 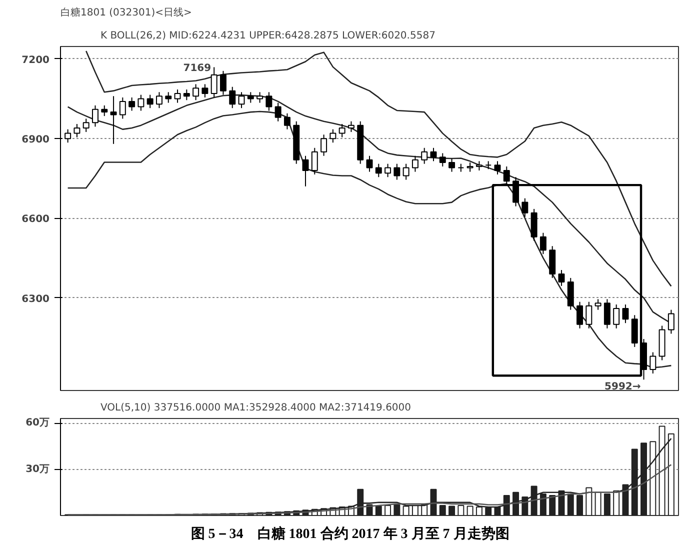 I want to click on caption: 图 5－34 白糖 1801 合约 2017 年 3 月至 7 月走势图, so click(x=350, y=534).